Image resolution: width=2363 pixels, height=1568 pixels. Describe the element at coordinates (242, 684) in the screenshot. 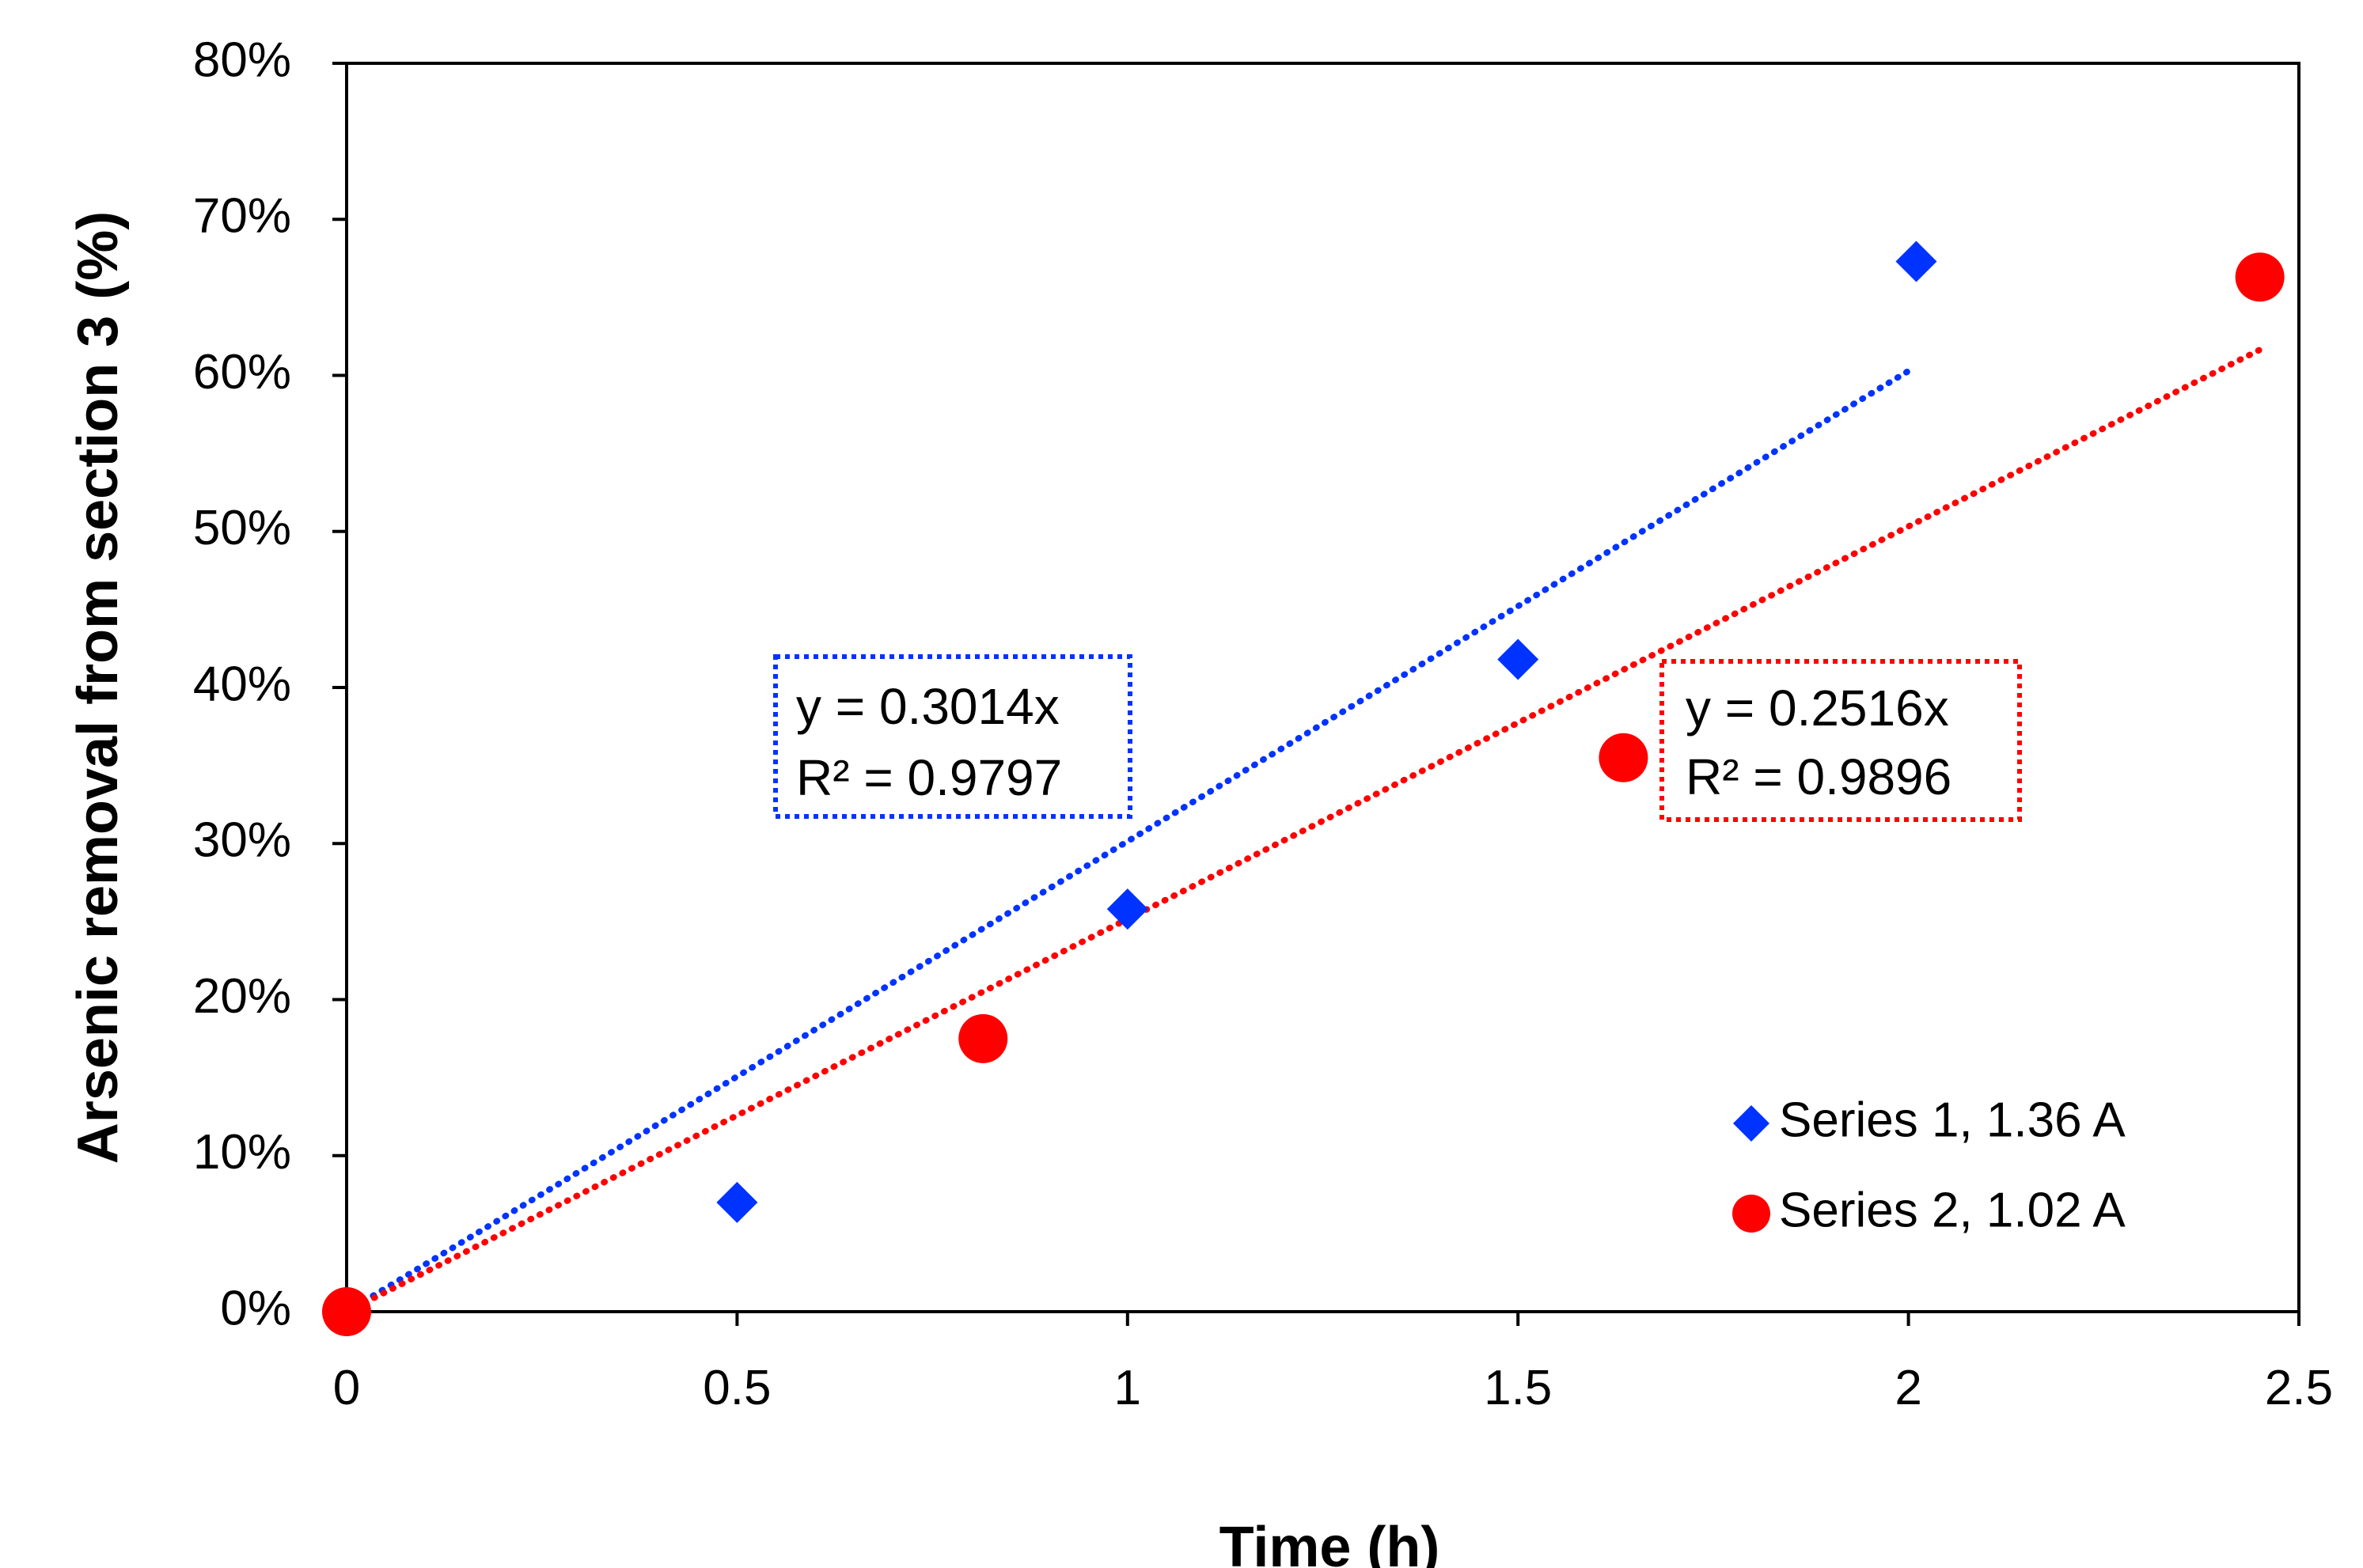

I see `y-tick-label: 40%` at that location.